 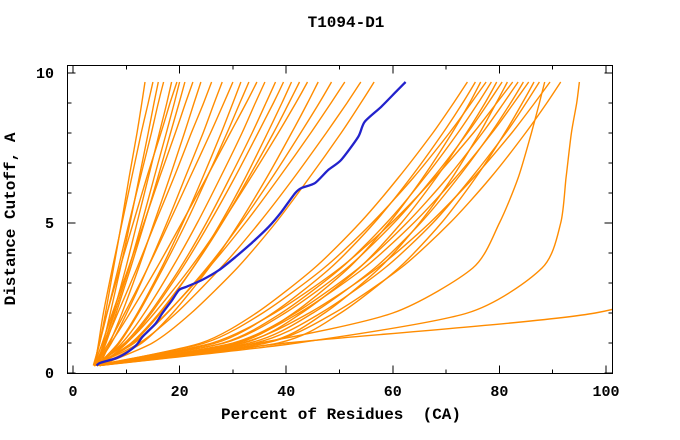 What do you see at coordinates (393, 392) in the screenshot?
I see `tick-label: 60` at bounding box center [393, 392].